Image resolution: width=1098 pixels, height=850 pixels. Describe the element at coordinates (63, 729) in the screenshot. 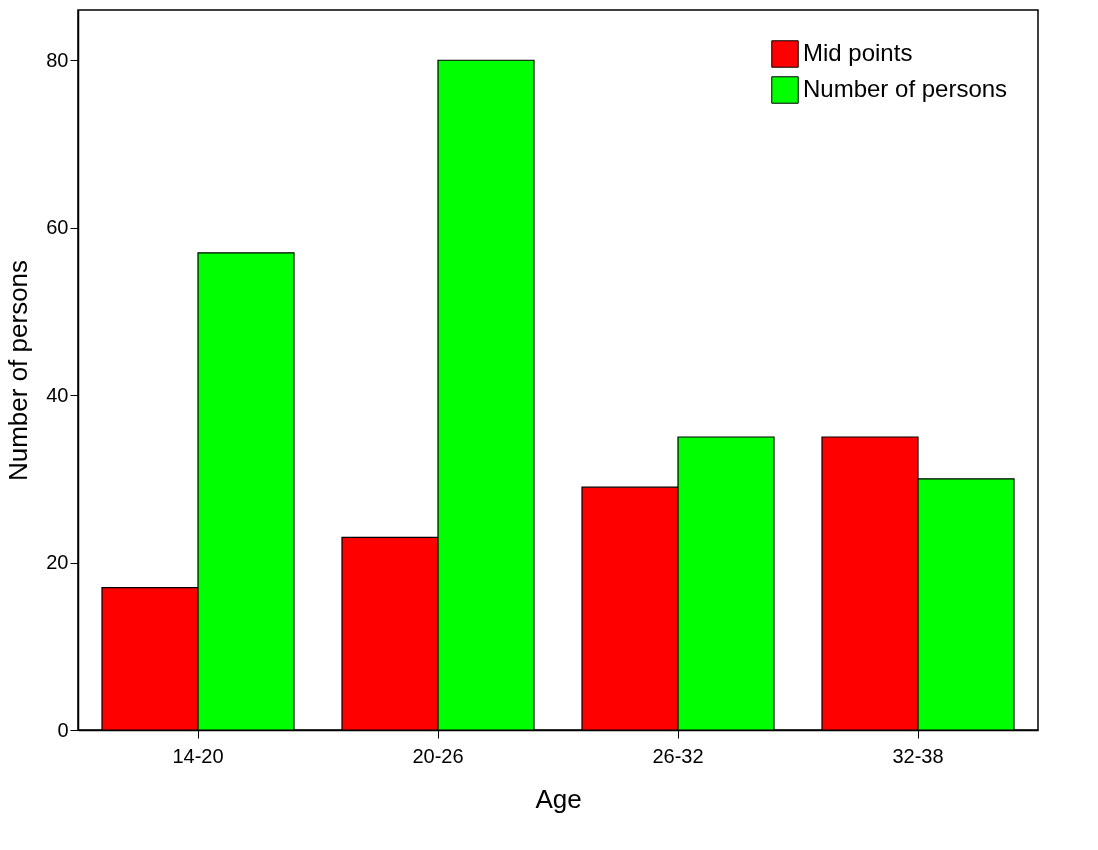

I see `y-tick-label: 0` at that location.